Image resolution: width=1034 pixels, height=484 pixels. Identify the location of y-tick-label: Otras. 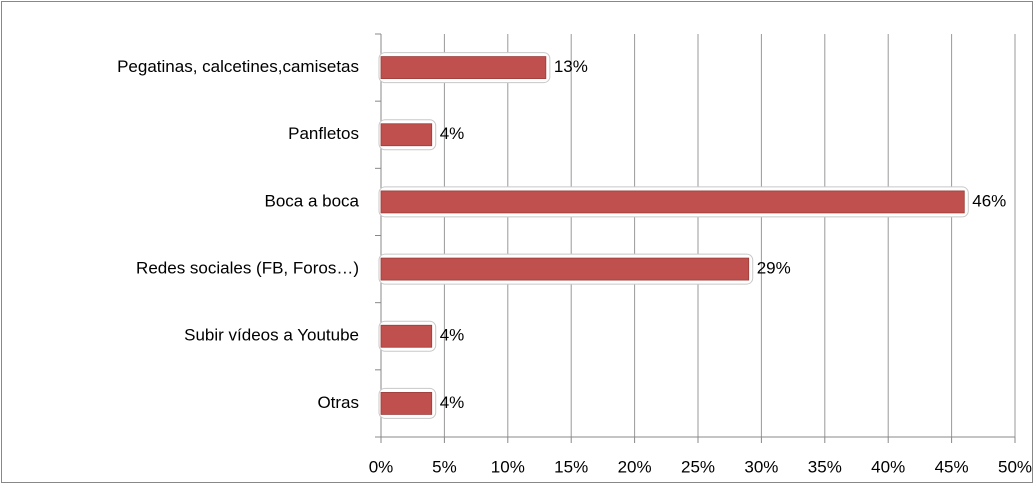
(338, 402).